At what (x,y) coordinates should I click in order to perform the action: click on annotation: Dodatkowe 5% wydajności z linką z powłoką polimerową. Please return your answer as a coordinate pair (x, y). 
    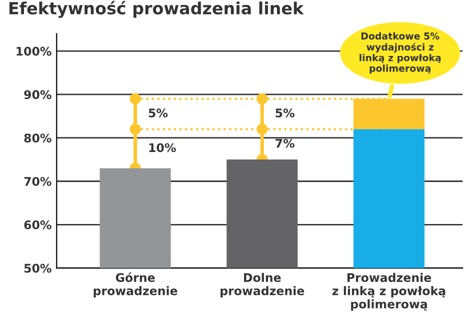
    Looking at the image, I should click on (400, 53).